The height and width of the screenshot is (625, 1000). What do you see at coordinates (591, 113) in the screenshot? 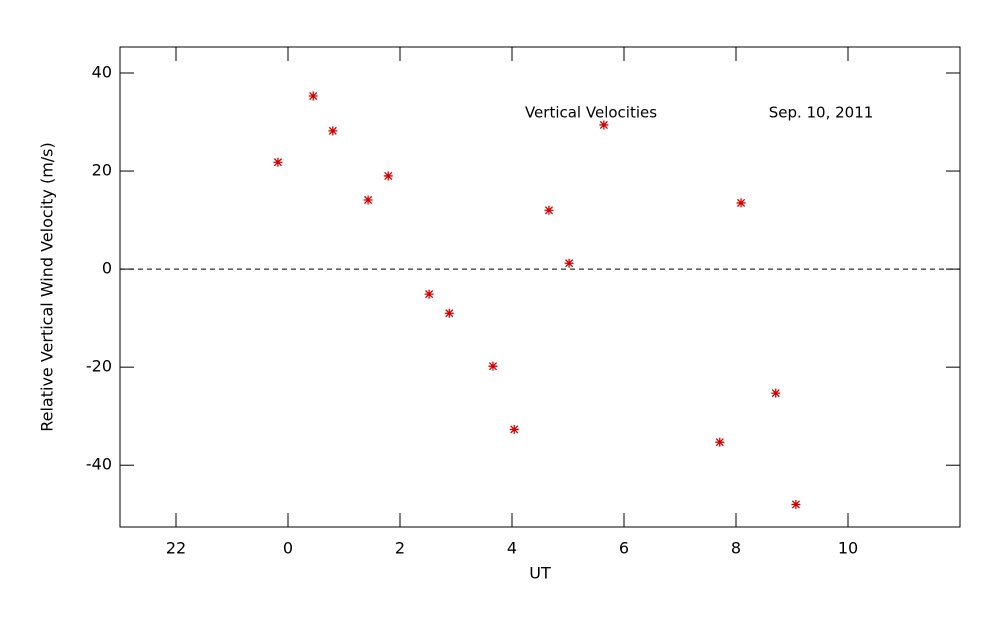
I see `annotation: Vertical Velocities` at bounding box center [591, 113].